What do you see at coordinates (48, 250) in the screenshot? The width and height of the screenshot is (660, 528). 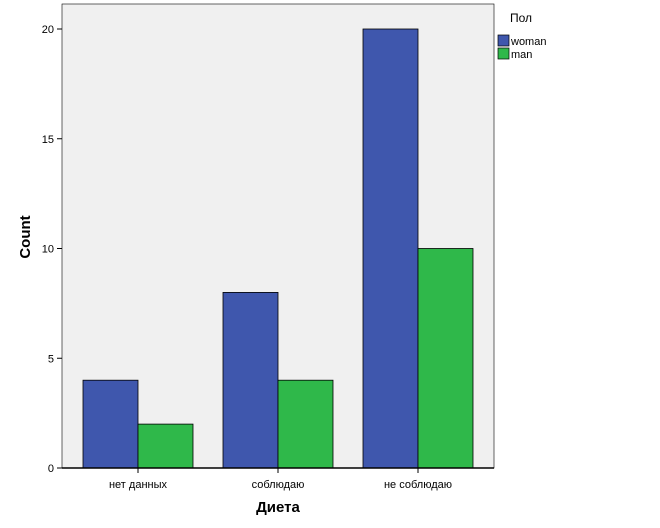 I see `y-tick-label: 10` at bounding box center [48, 250].